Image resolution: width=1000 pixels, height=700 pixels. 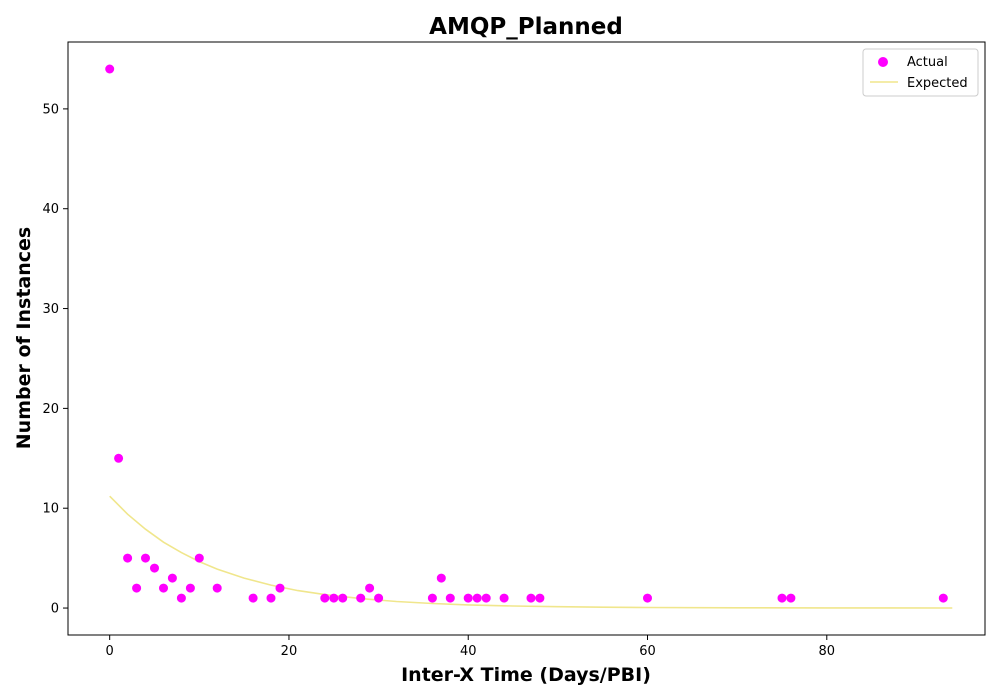 I want to click on x-tick-label: 0, so click(x=110, y=651).